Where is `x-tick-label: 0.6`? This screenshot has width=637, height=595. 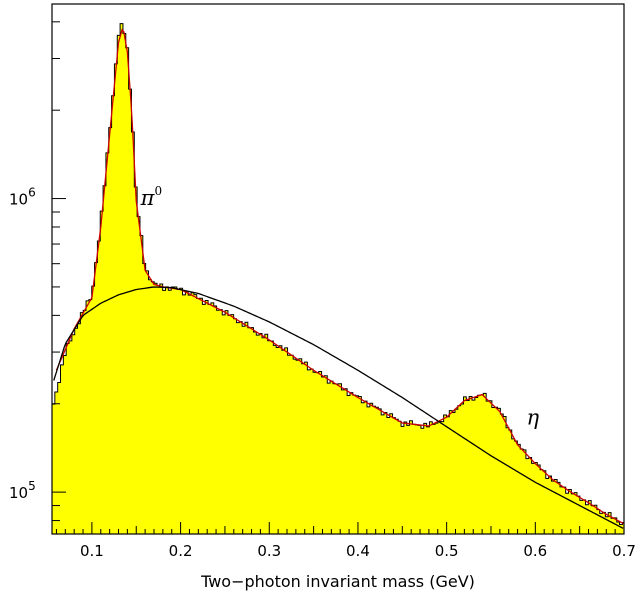
x-tick-label: 0.6 is located at coordinates (535, 551).